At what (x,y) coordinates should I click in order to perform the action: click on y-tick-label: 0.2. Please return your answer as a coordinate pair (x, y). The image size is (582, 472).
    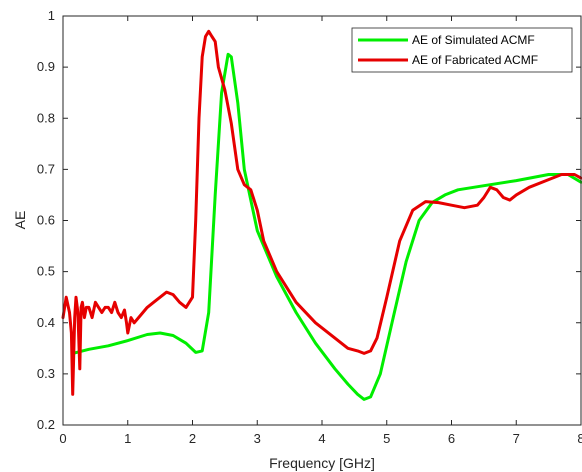
    Looking at the image, I should click on (46, 424).